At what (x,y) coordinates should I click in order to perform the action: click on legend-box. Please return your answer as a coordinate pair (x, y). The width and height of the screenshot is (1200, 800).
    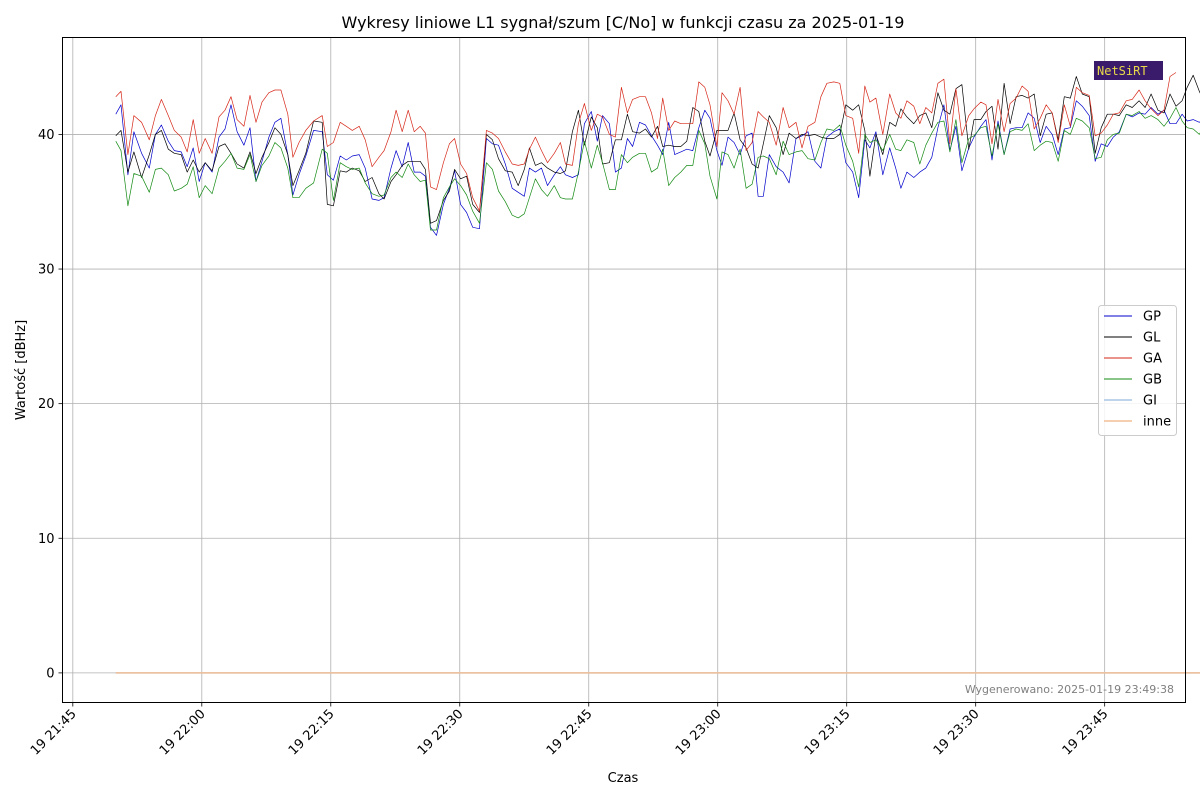
    Looking at the image, I should click on (1137, 370).